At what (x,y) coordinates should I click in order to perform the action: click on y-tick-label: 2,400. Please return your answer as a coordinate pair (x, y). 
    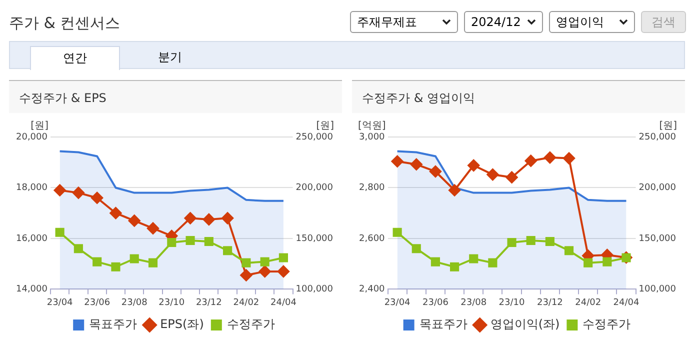
    Looking at the image, I should click on (372, 289).